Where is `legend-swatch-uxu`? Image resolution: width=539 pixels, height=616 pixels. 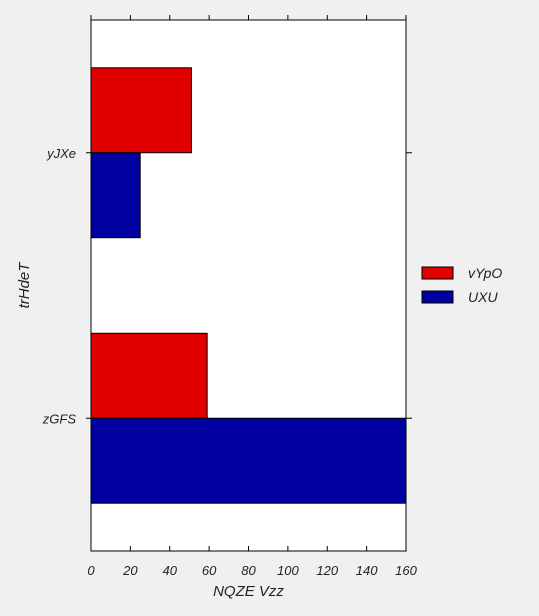
legend-swatch-uxu is located at coordinates (437, 297).